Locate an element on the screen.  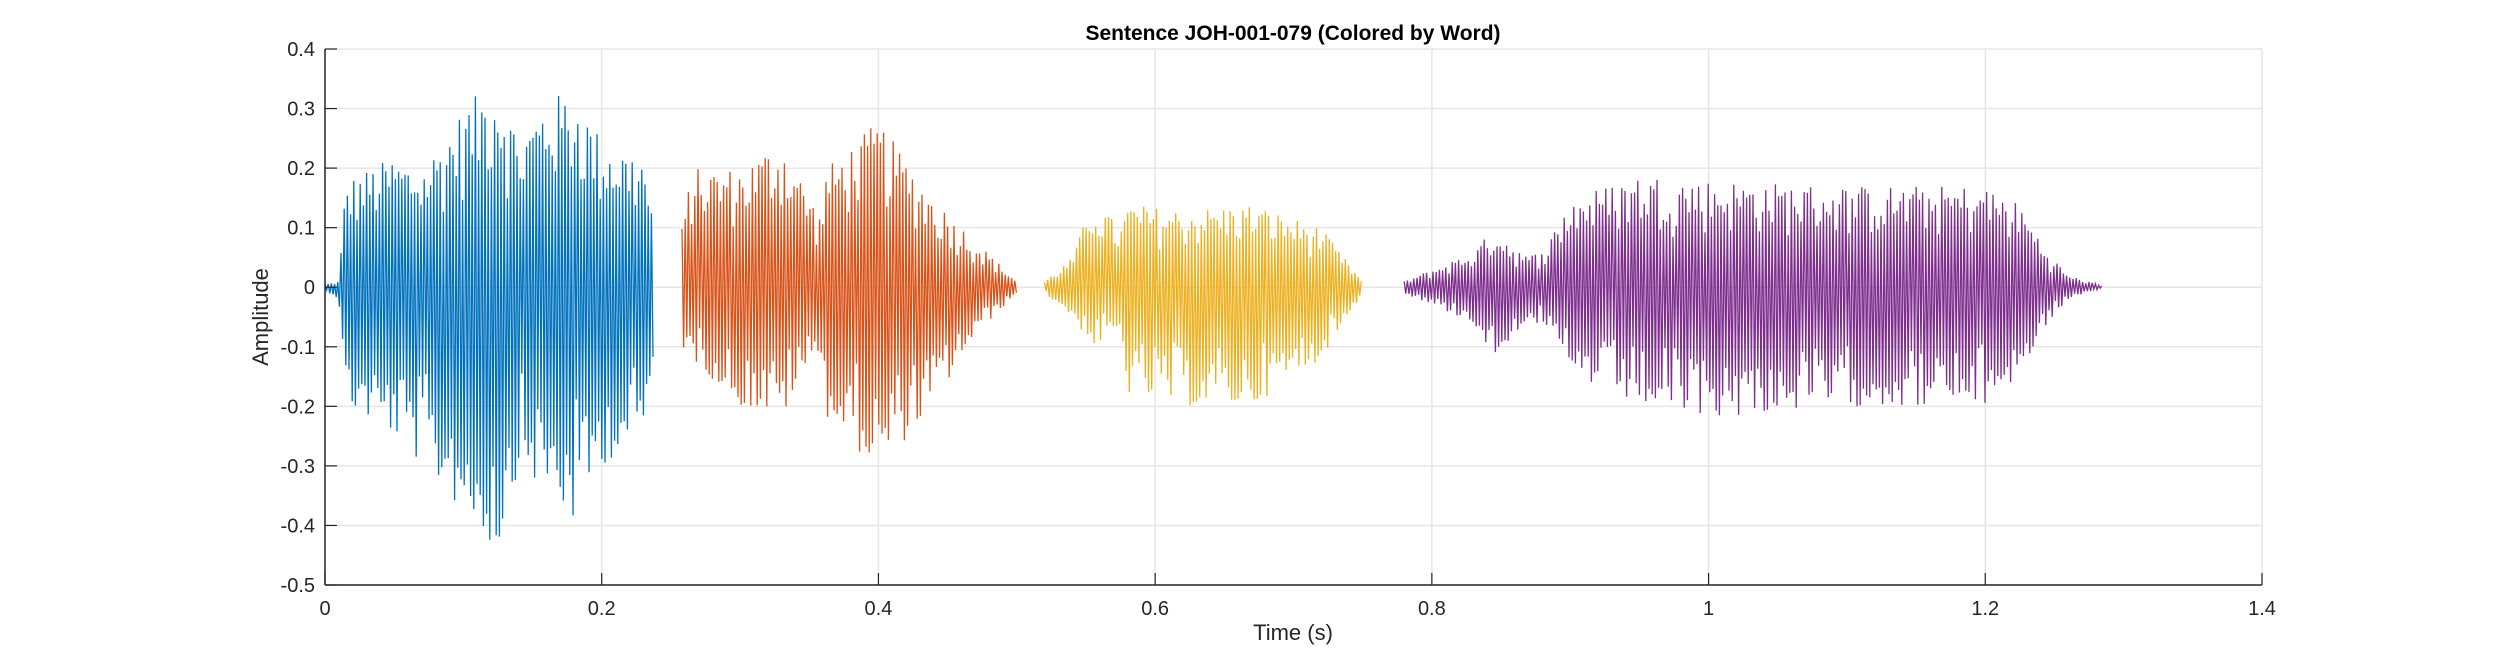
x-tick-label: 1.2 is located at coordinates (1985, 609).